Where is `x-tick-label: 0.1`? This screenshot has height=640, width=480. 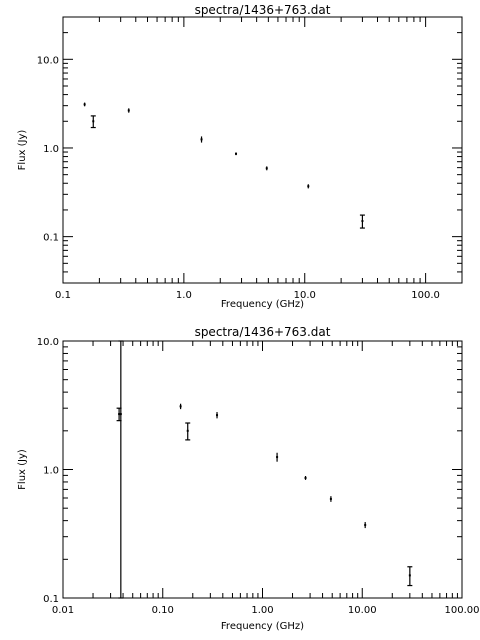
x-tick-label: 0.1 is located at coordinates (63, 295).